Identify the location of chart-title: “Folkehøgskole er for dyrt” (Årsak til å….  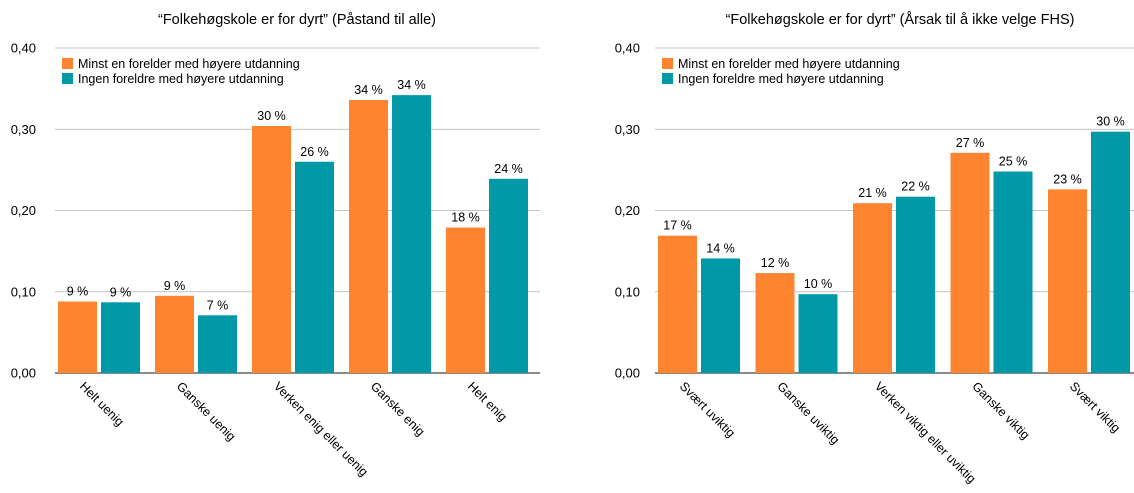
(900, 19).